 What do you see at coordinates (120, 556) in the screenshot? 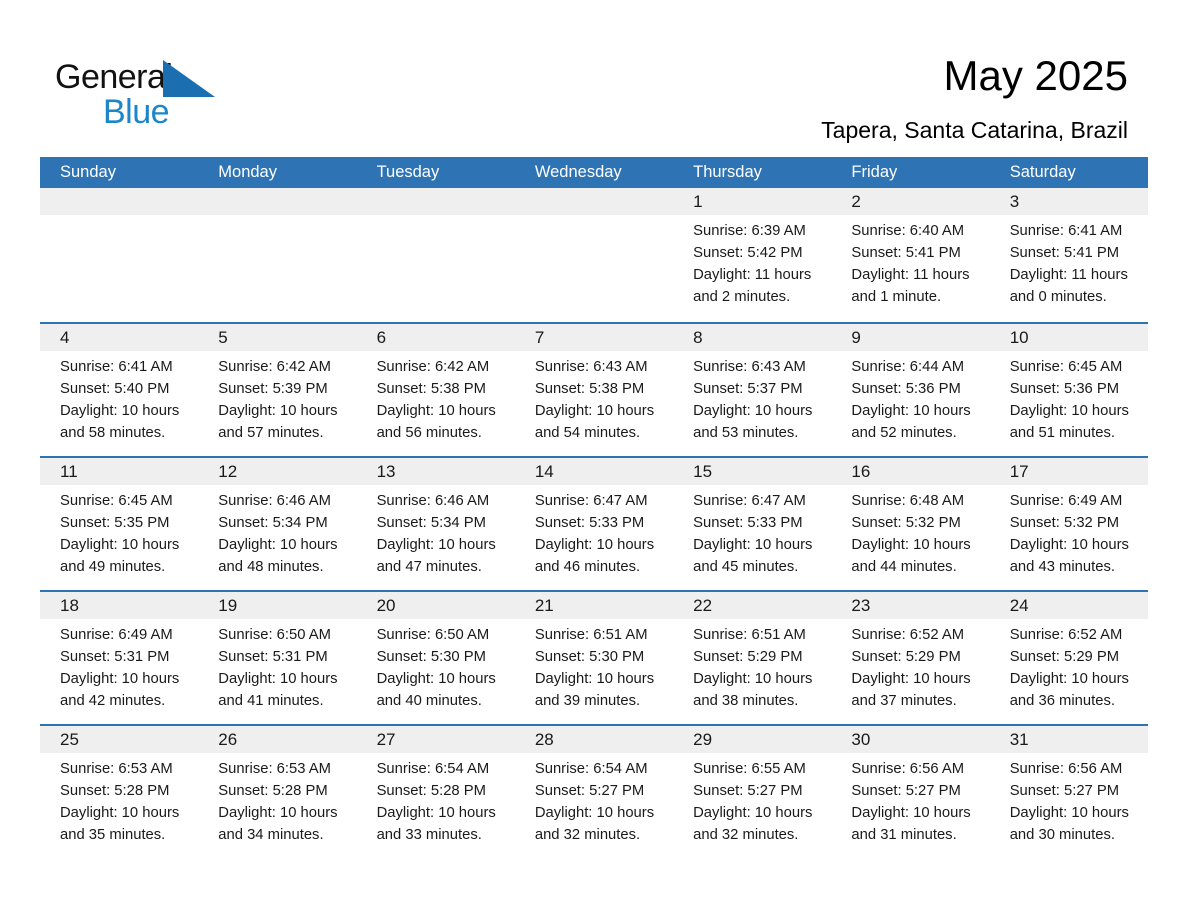
I see `daylight-line: Daylight: 10 hours and 49 minutes.` at bounding box center [120, 556].